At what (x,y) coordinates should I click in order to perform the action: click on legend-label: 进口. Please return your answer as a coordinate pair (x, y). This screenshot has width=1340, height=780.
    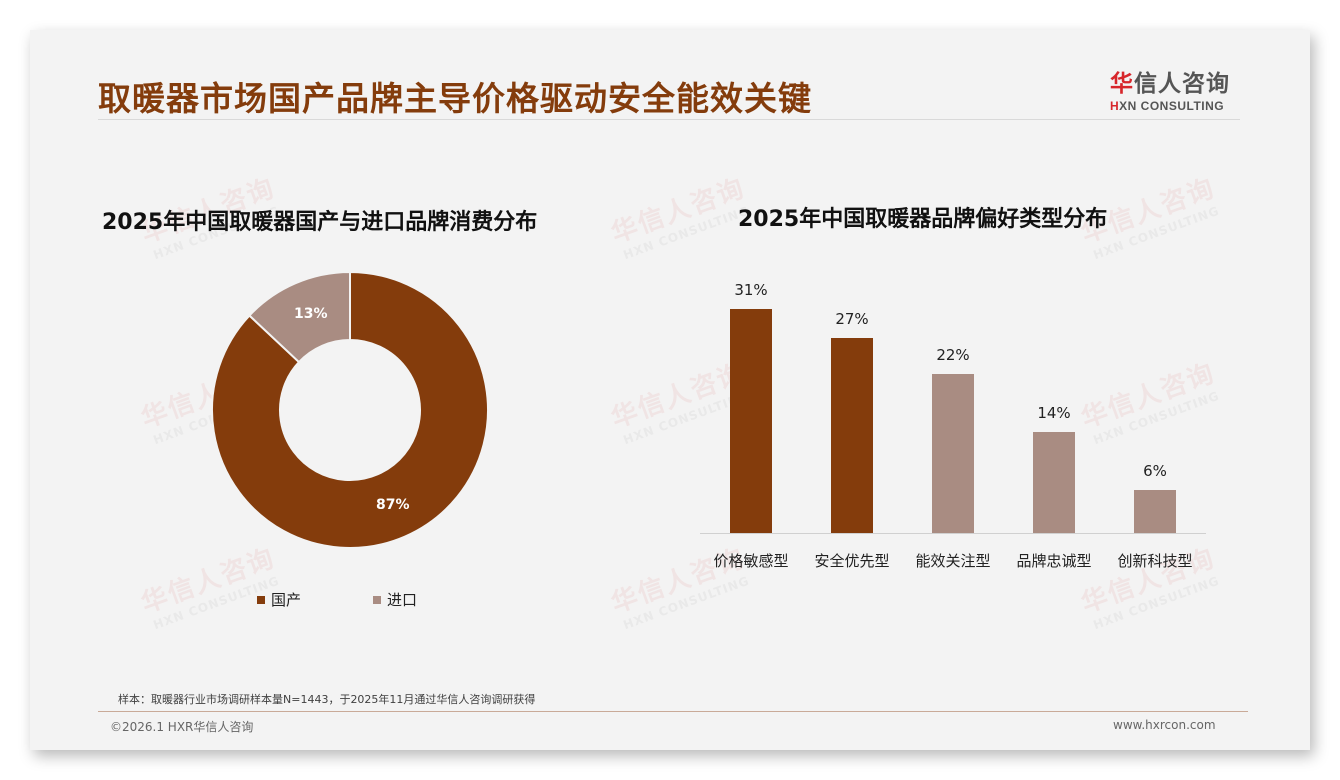
    Looking at the image, I should click on (402, 600).